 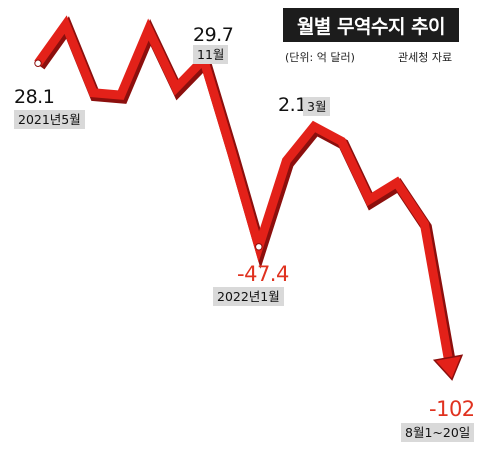 I want to click on value-label-nov: 29.7, so click(x=213, y=35).